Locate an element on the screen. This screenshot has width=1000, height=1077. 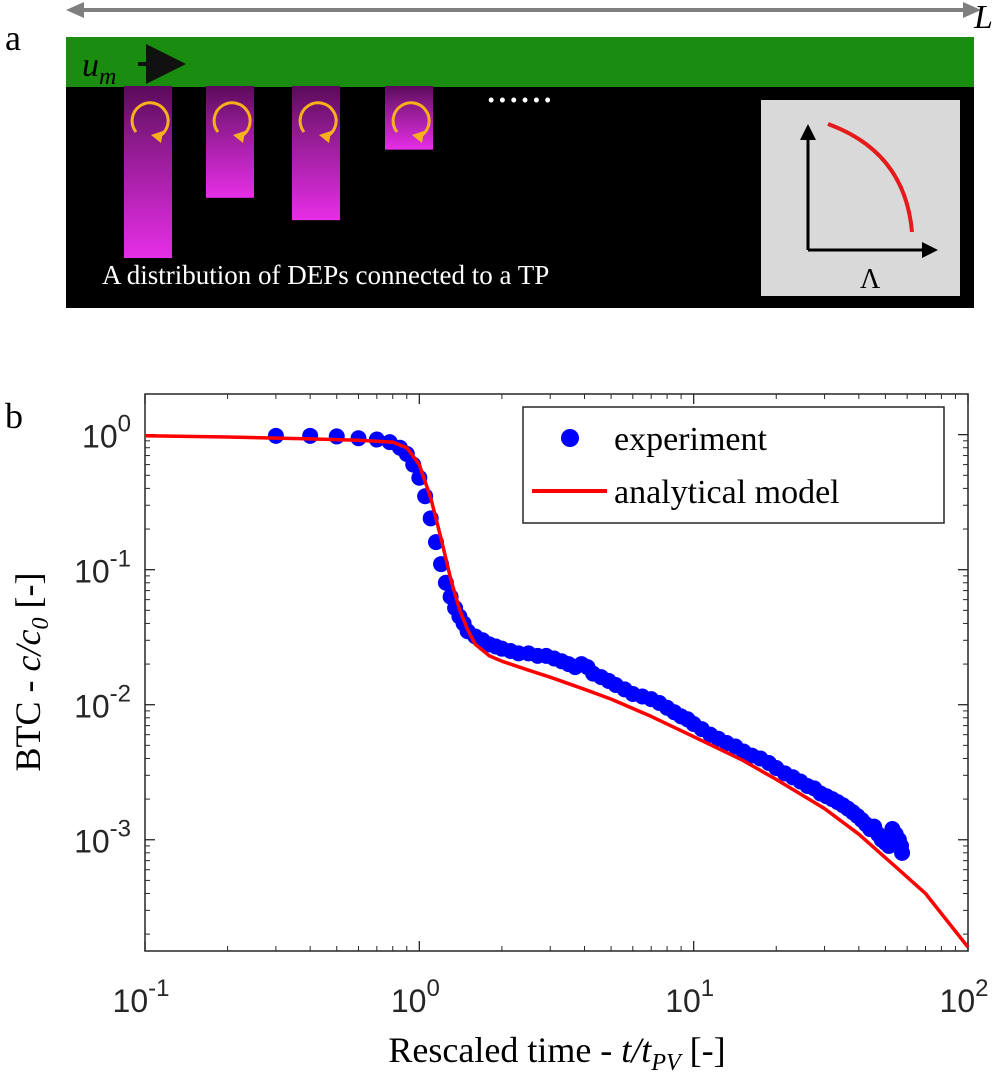
inset-axis-label: Λ is located at coordinates (870, 279).